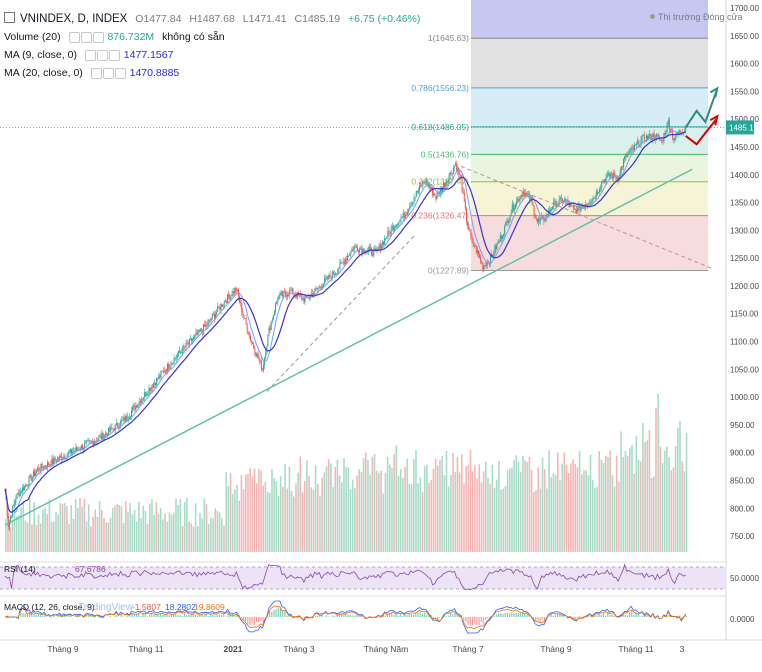 The width and height of the screenshot is (762, 672). What do you see at coordinates (32, 37) in the screenshot?
I see `volume-label: Volume (20)` at bounding box center [32, 37].